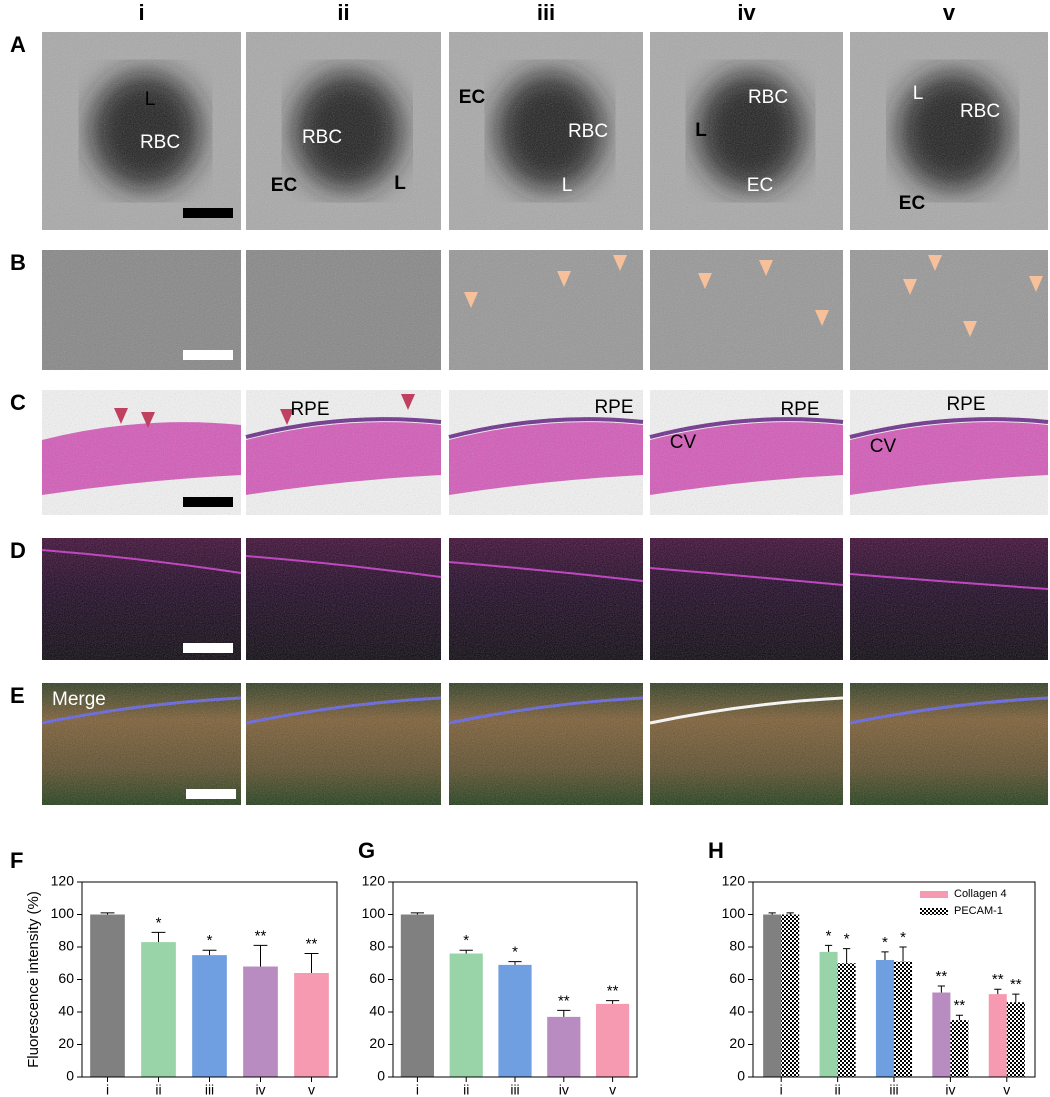 Image resolution: width=1050 pixels, height=1097 pixels. I want to click on panel-letter: A, so click(18, 44).